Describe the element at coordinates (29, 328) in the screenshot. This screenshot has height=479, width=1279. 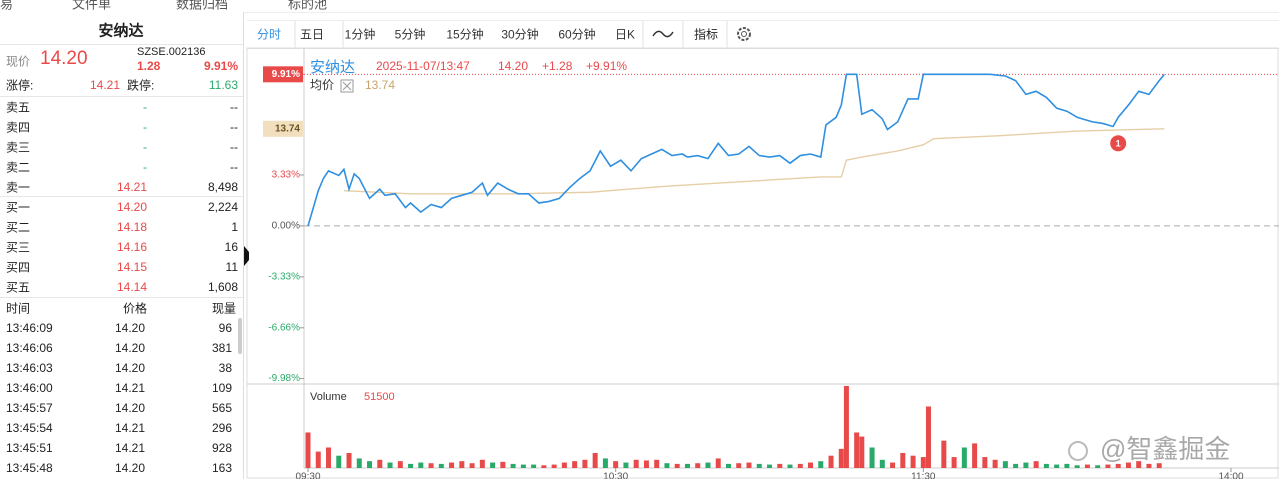
I see `trade-time: 13:46:09` at that location.